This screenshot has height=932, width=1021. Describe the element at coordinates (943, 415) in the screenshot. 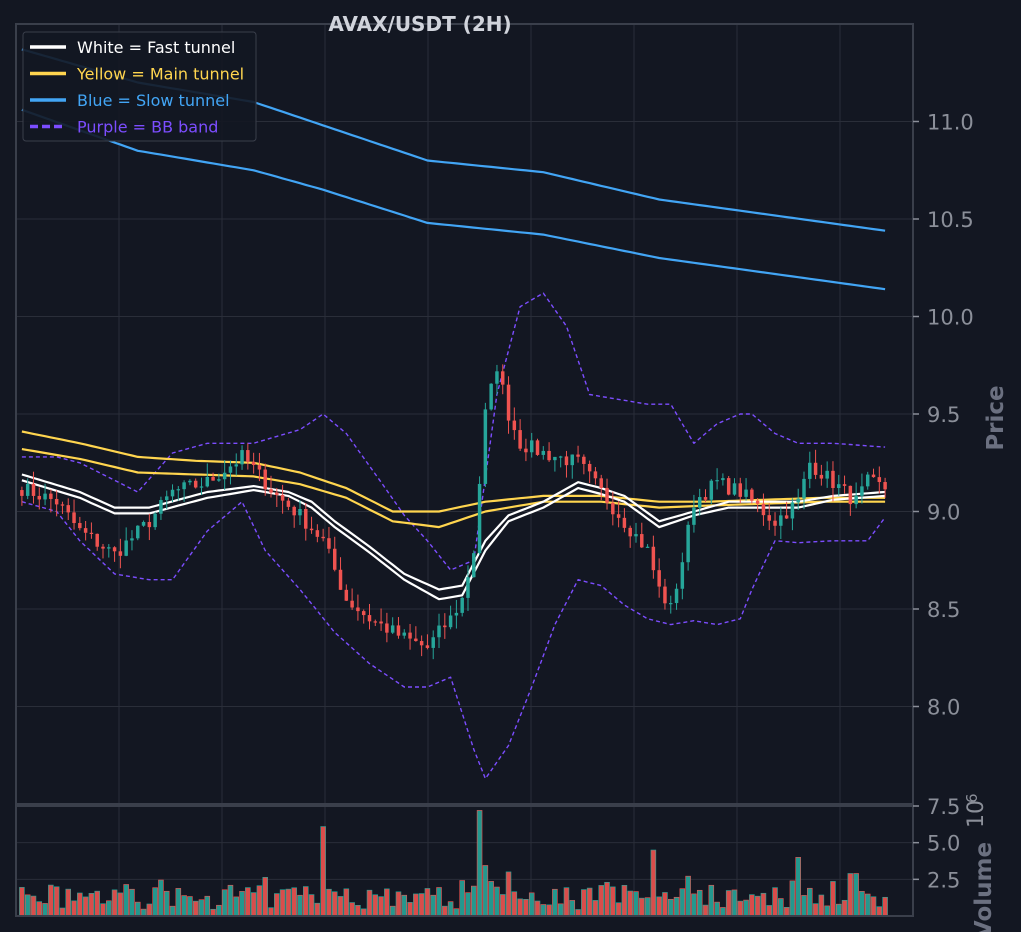

I see `price-tick-label: 9.5` at that location.